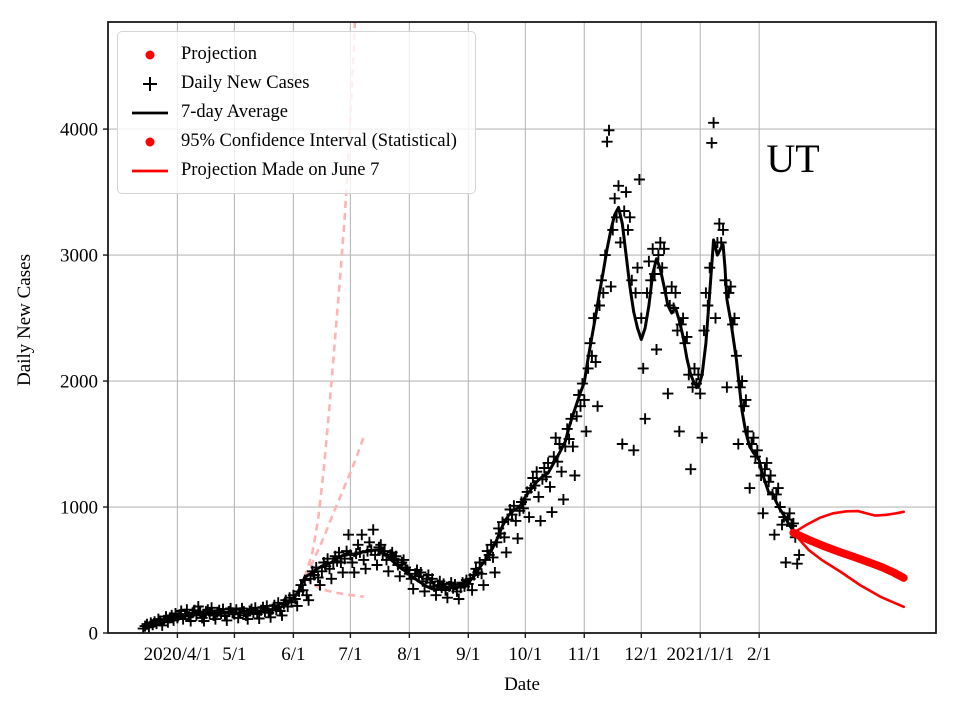  What do you see at coordinates (700, 654) in the screenshot?
I see `x-tick-label: 2021/1/1` at bounding box center [700, 654].